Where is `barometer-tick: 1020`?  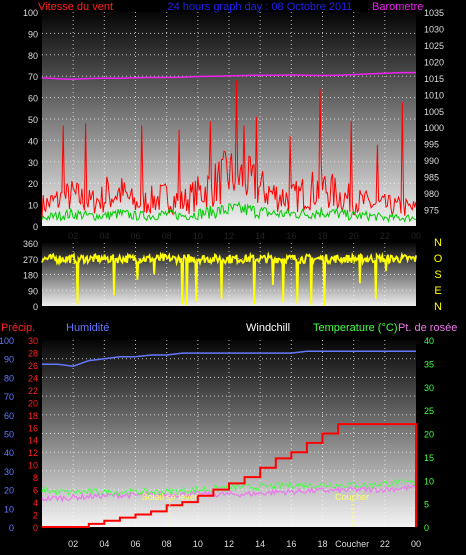
barometer-tick: 1020 is located at coordinates (434, 62).